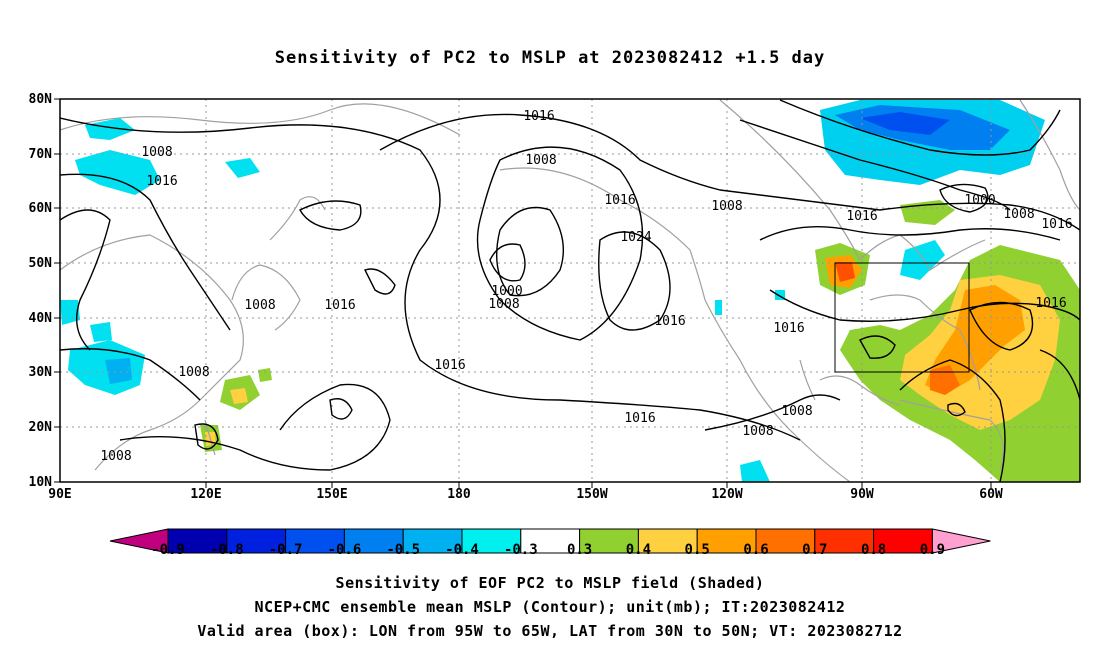  I want to click on colorbar-tick-label: 0.9, so click(932, 550).